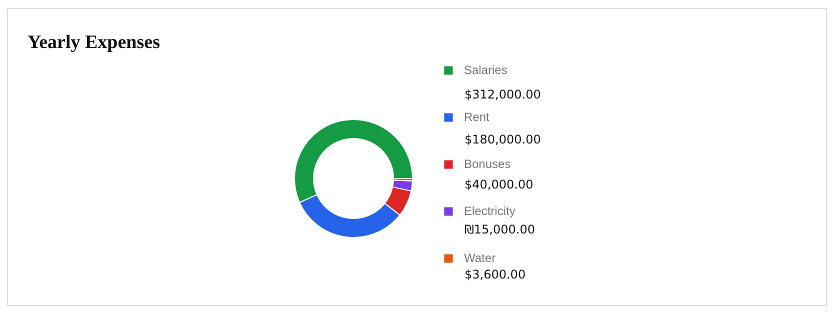 Image resolution: width=834 pixels, height=313 pixels. I want to click on data-label: ₪15,000.00, so click(499, 229).